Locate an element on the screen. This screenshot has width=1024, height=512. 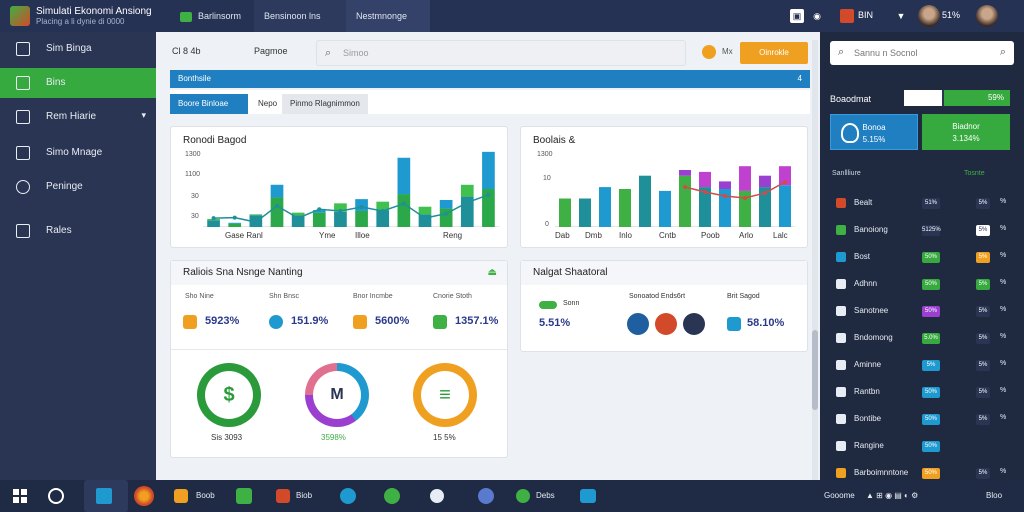
y-tick: 30 is located at coordinates (195, 196).